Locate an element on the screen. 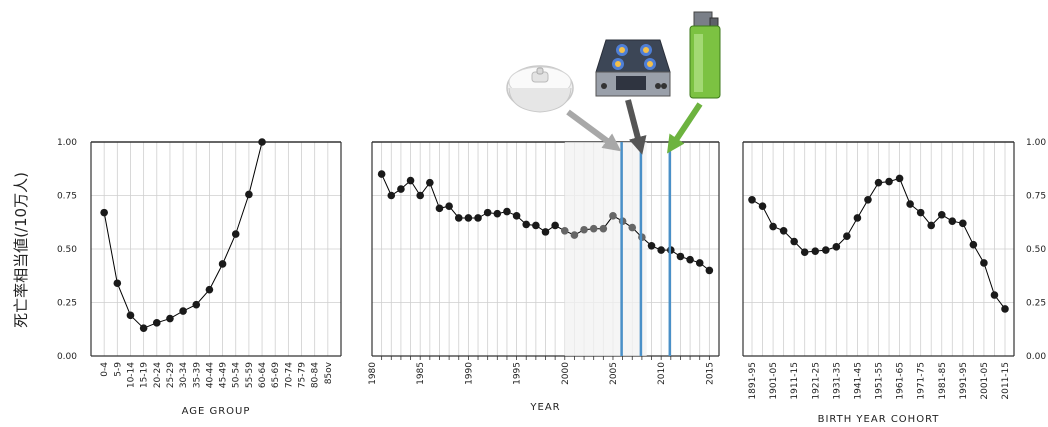 The width and height of the screenshot is (1048, 427). smoke-detector-icon is located at coordinates (540, 89).